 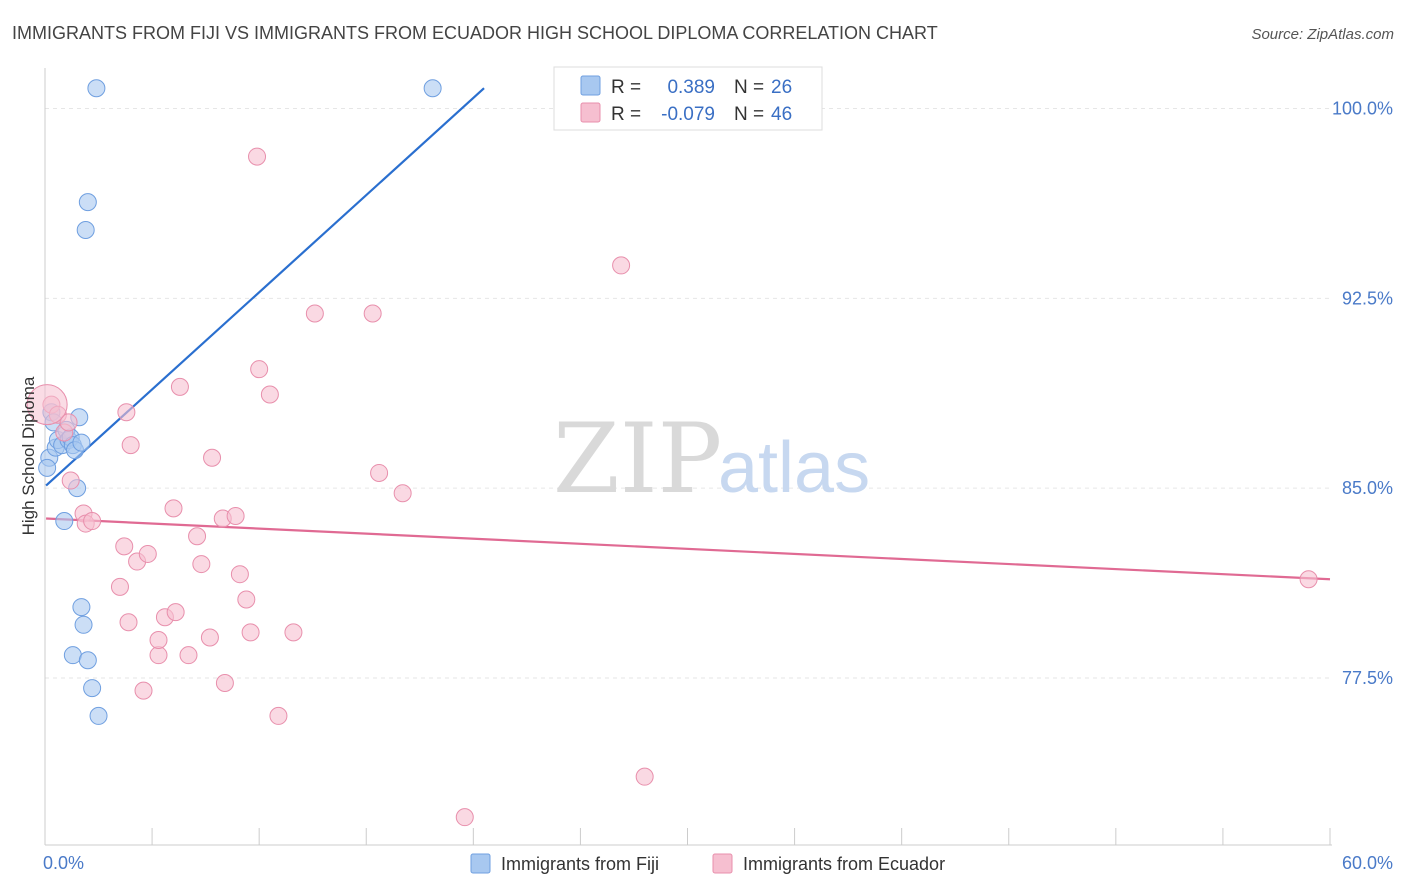 What do you see at coordinates (626, 87) in the screenshot?
I see `stats-legend-r-label-fiji: R =` at bounding box center [626, 87].